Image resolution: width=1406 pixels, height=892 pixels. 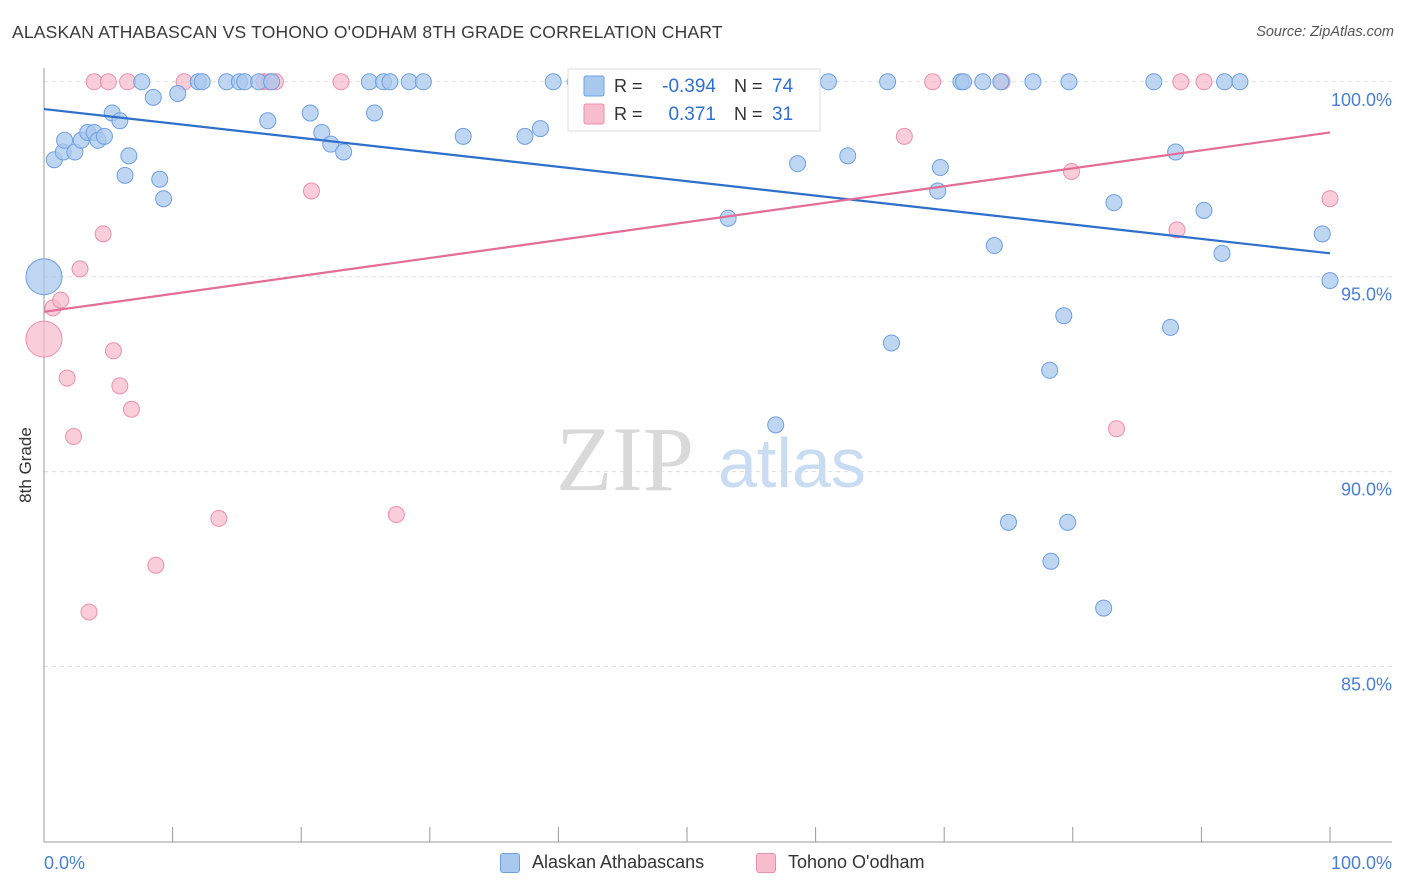 What do you see at coordinates (1366, 295) in the screenshot?
I see `y-tick-label: 95.0%` at bounding box center [1366, 295].